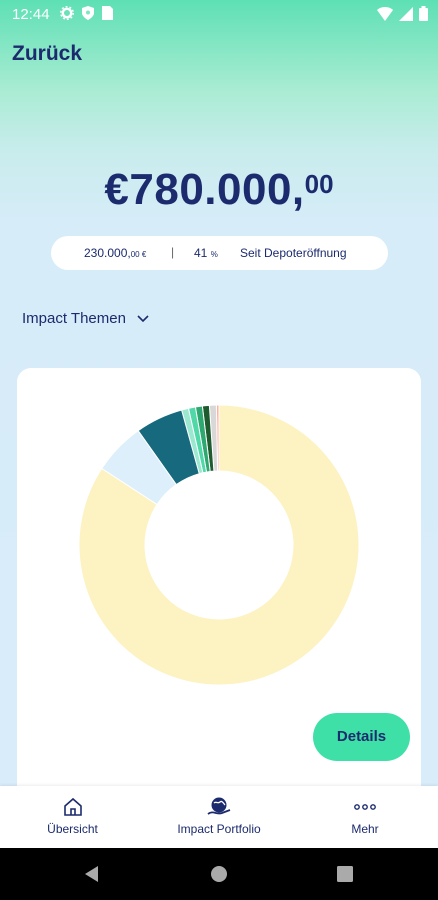 The height and width of the screenshot is (900, 438). What do you see at coordinates (214, 254) in the screenshot?
I see `gain-percent-sign: %` at bounding box center [214, 254].